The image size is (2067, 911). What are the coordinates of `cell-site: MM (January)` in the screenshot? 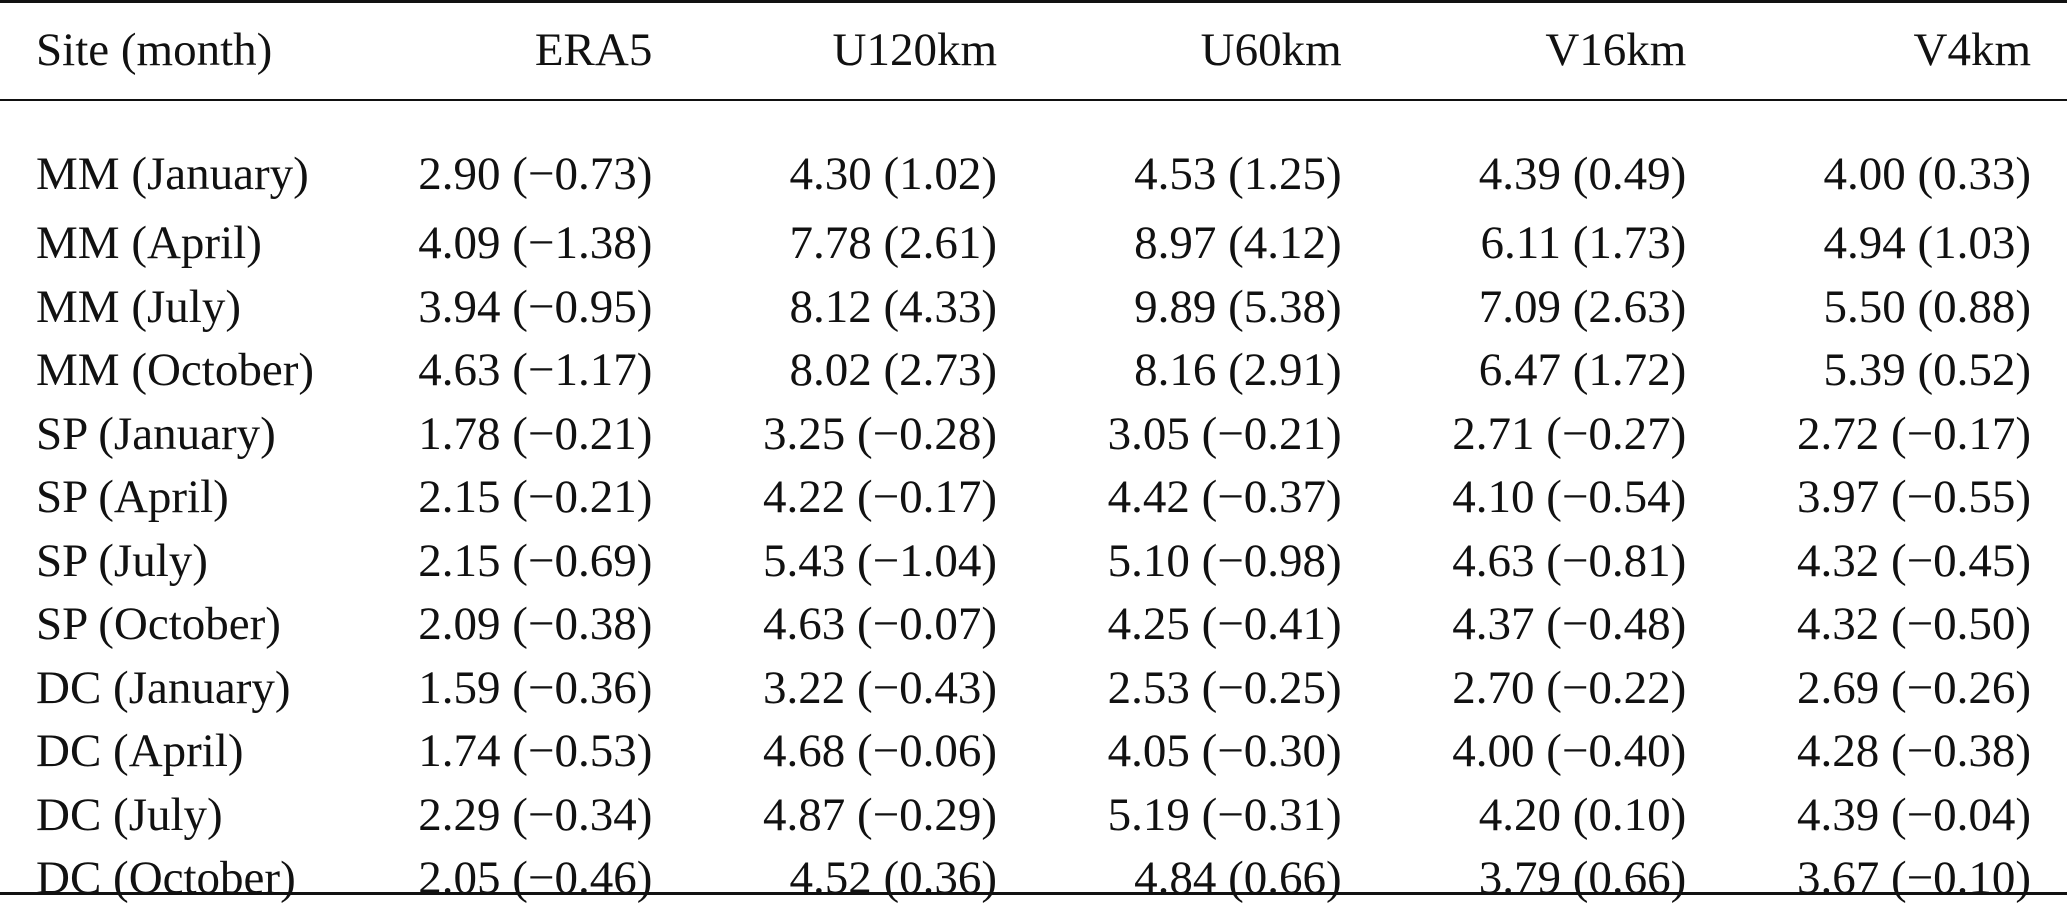 It's located at (172, 174).